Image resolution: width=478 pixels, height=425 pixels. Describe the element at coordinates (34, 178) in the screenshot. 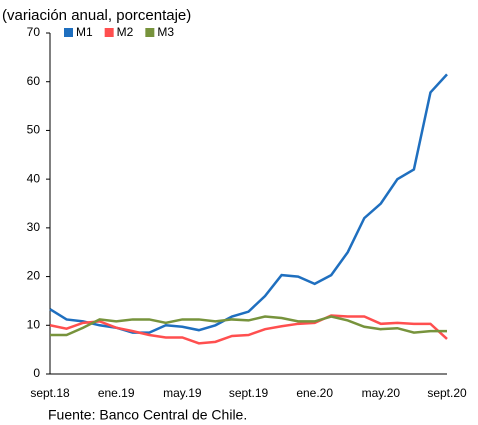

I see `y-tick-label: 40` at that location.